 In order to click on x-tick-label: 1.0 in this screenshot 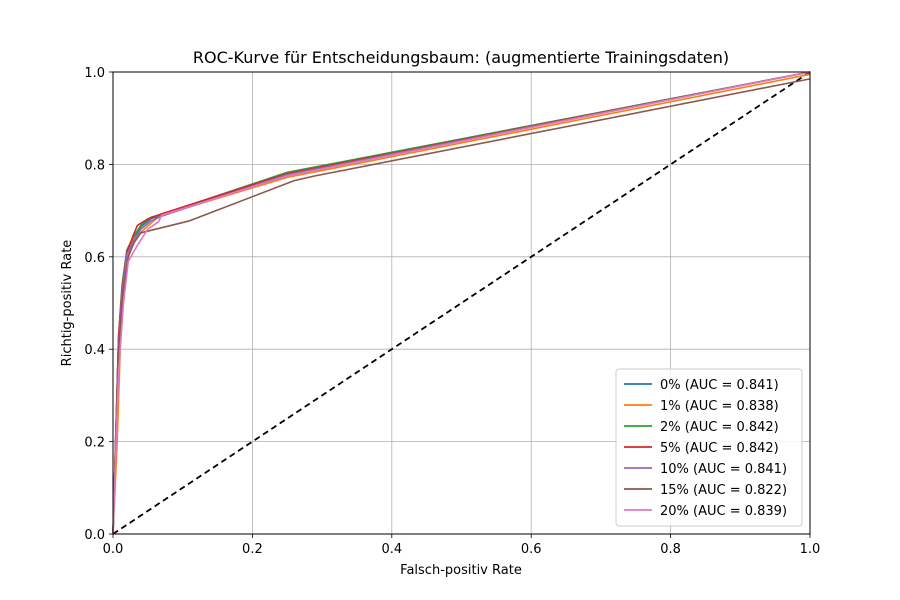, I will do `click(810, 549)`.